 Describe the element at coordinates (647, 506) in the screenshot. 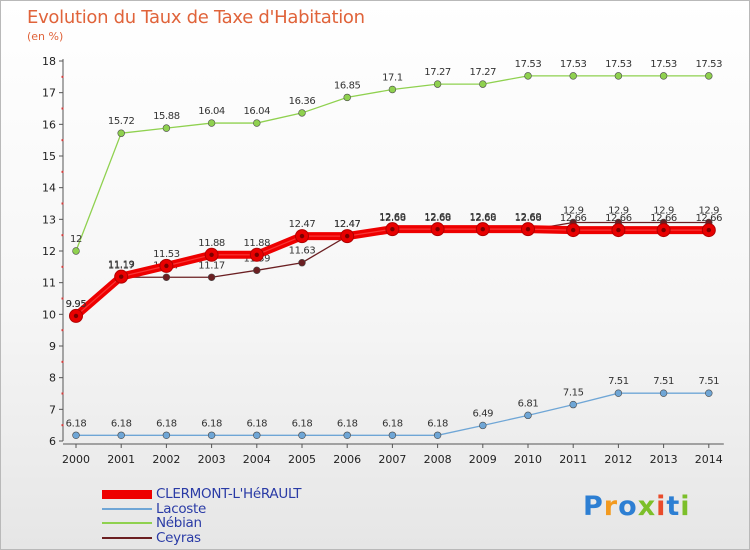

I see `logo-letter: x` at that location.